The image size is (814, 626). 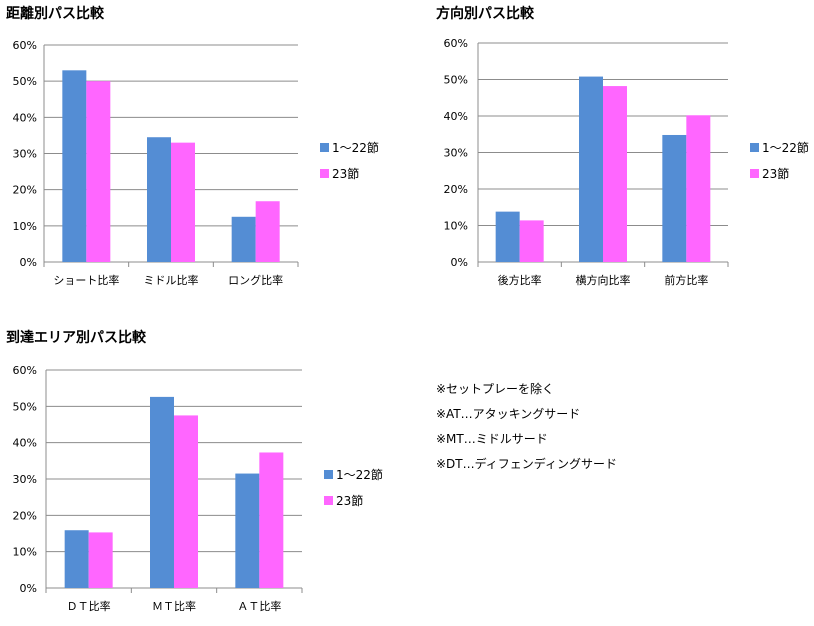 I want to click on direction-tick-label: 40%, so click(x=456, y=116).